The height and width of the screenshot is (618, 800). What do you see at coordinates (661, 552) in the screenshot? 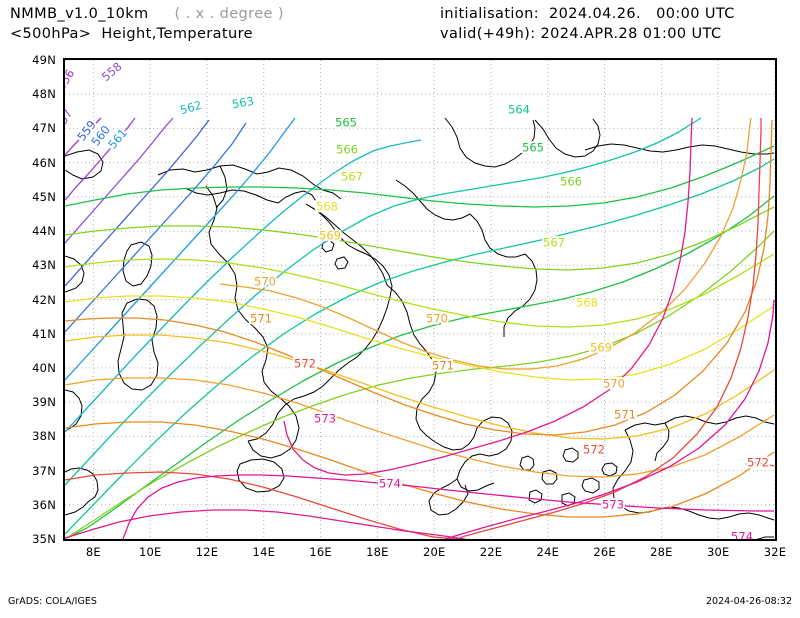
I see `x-axis-tick-label: 28E` at bounding box center [661, 552].